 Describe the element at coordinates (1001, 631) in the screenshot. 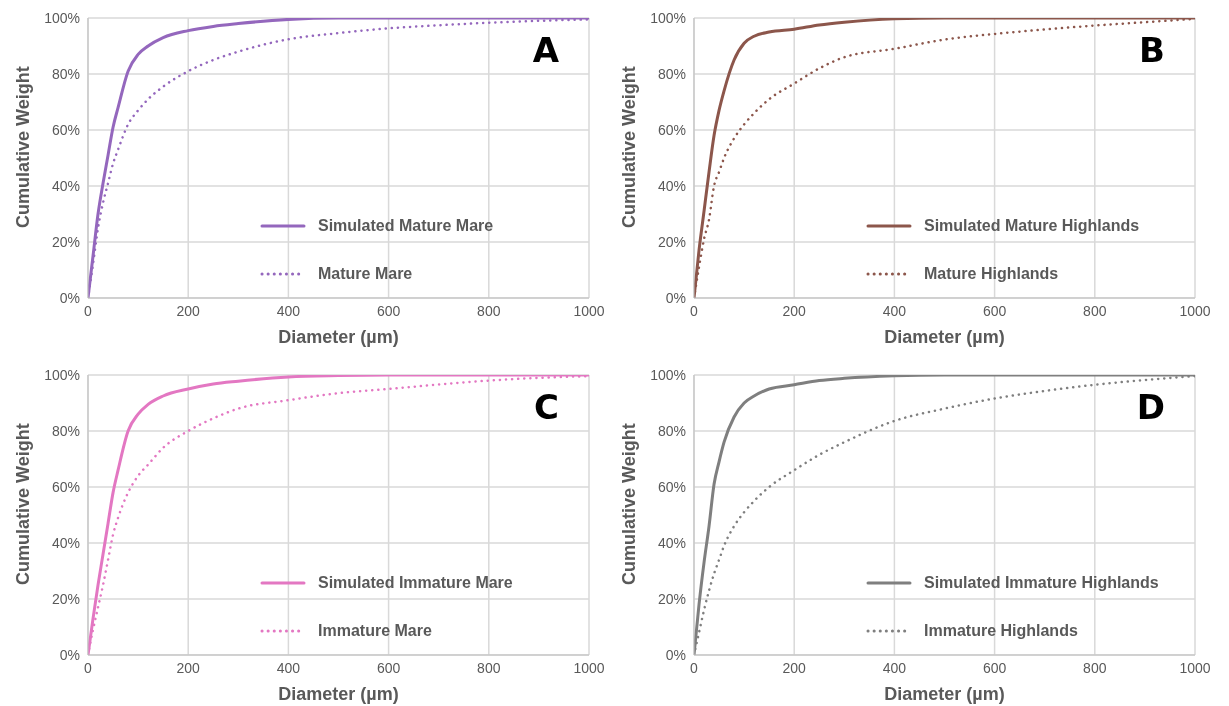

I see `legend-label: Immature Highlands` at that location.